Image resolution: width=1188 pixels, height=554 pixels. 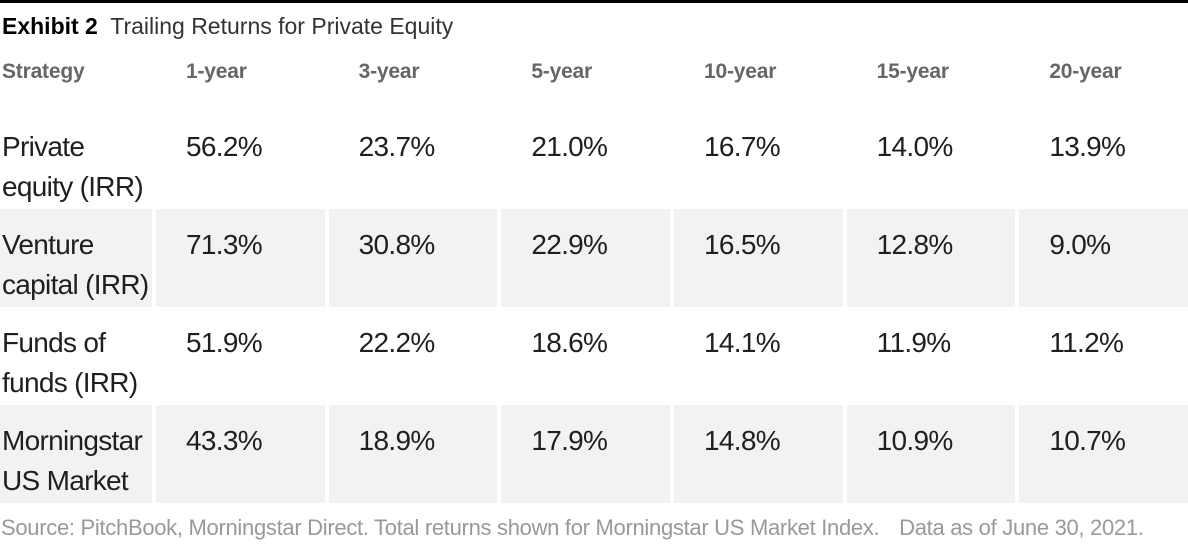 I want to click on value-cell: 14.8%, so click(x=758, y=454).